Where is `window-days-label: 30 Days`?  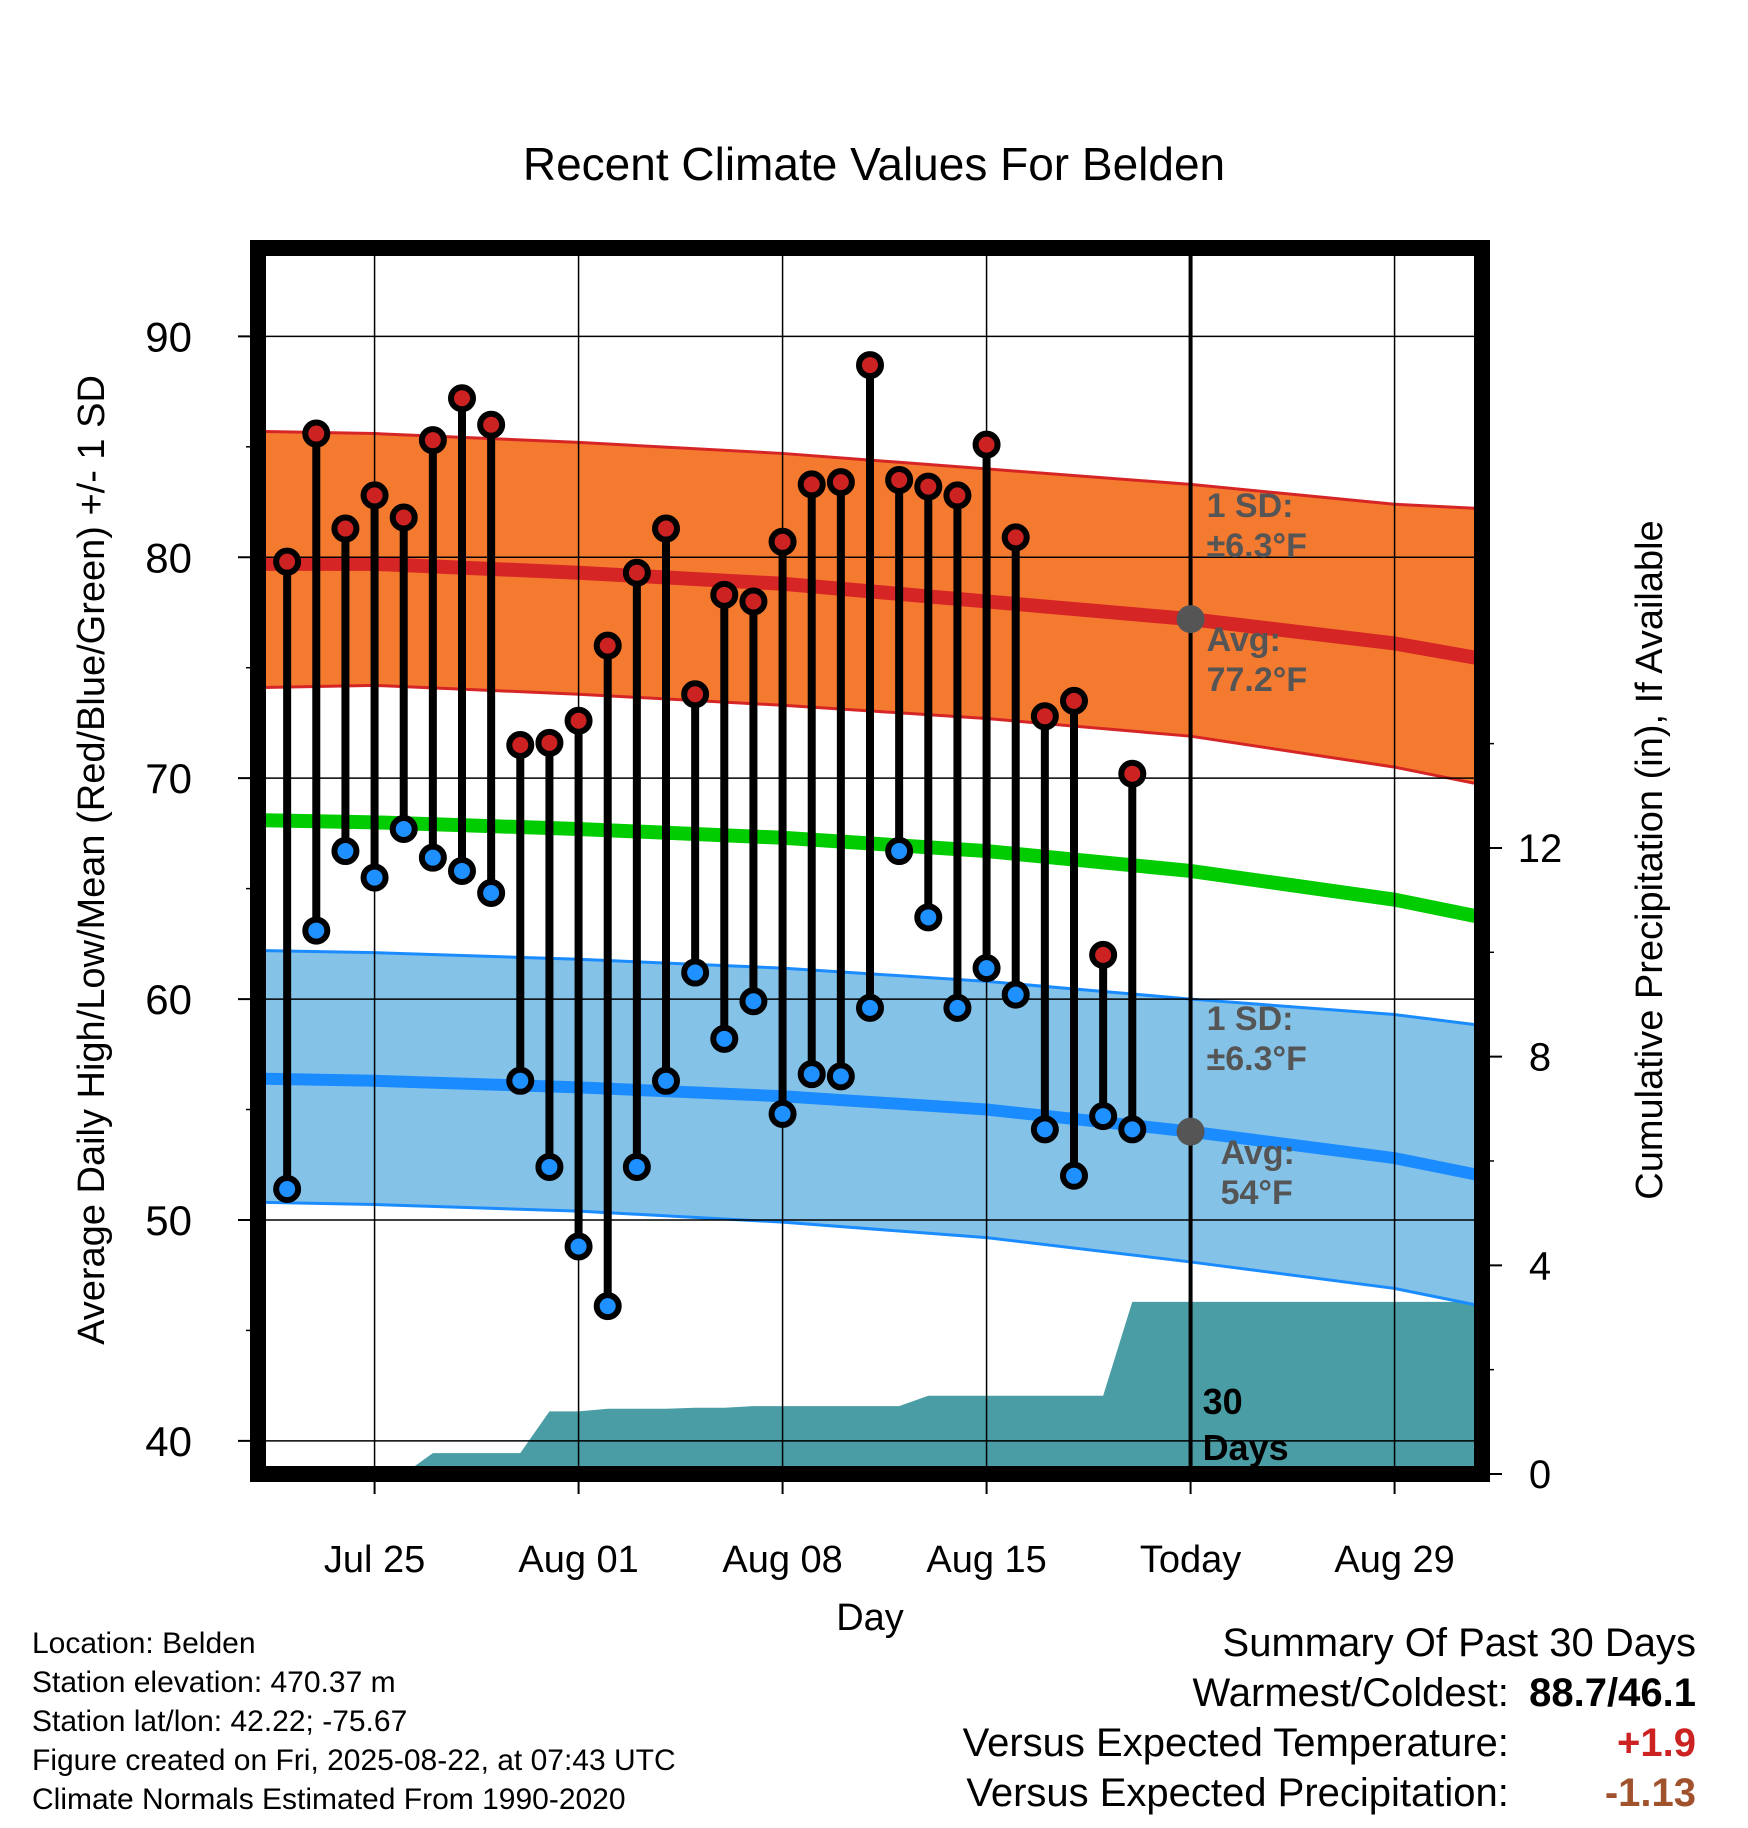
window-days-label: 30 Days is located at coordinates (1246, 1424).